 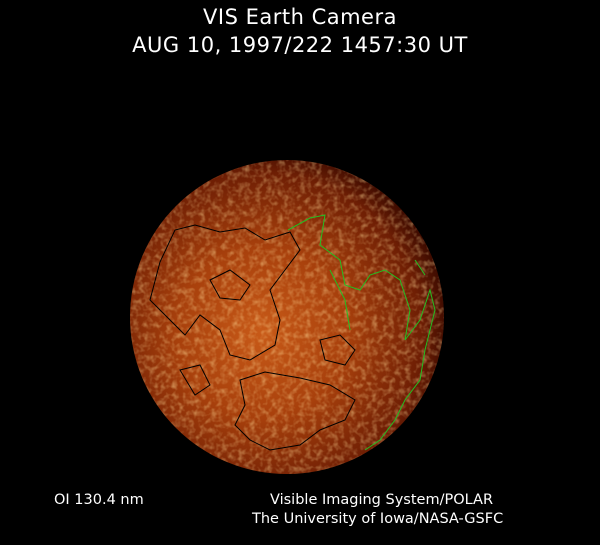 I want to click on coastline-dark, so click(x=252, y=337).